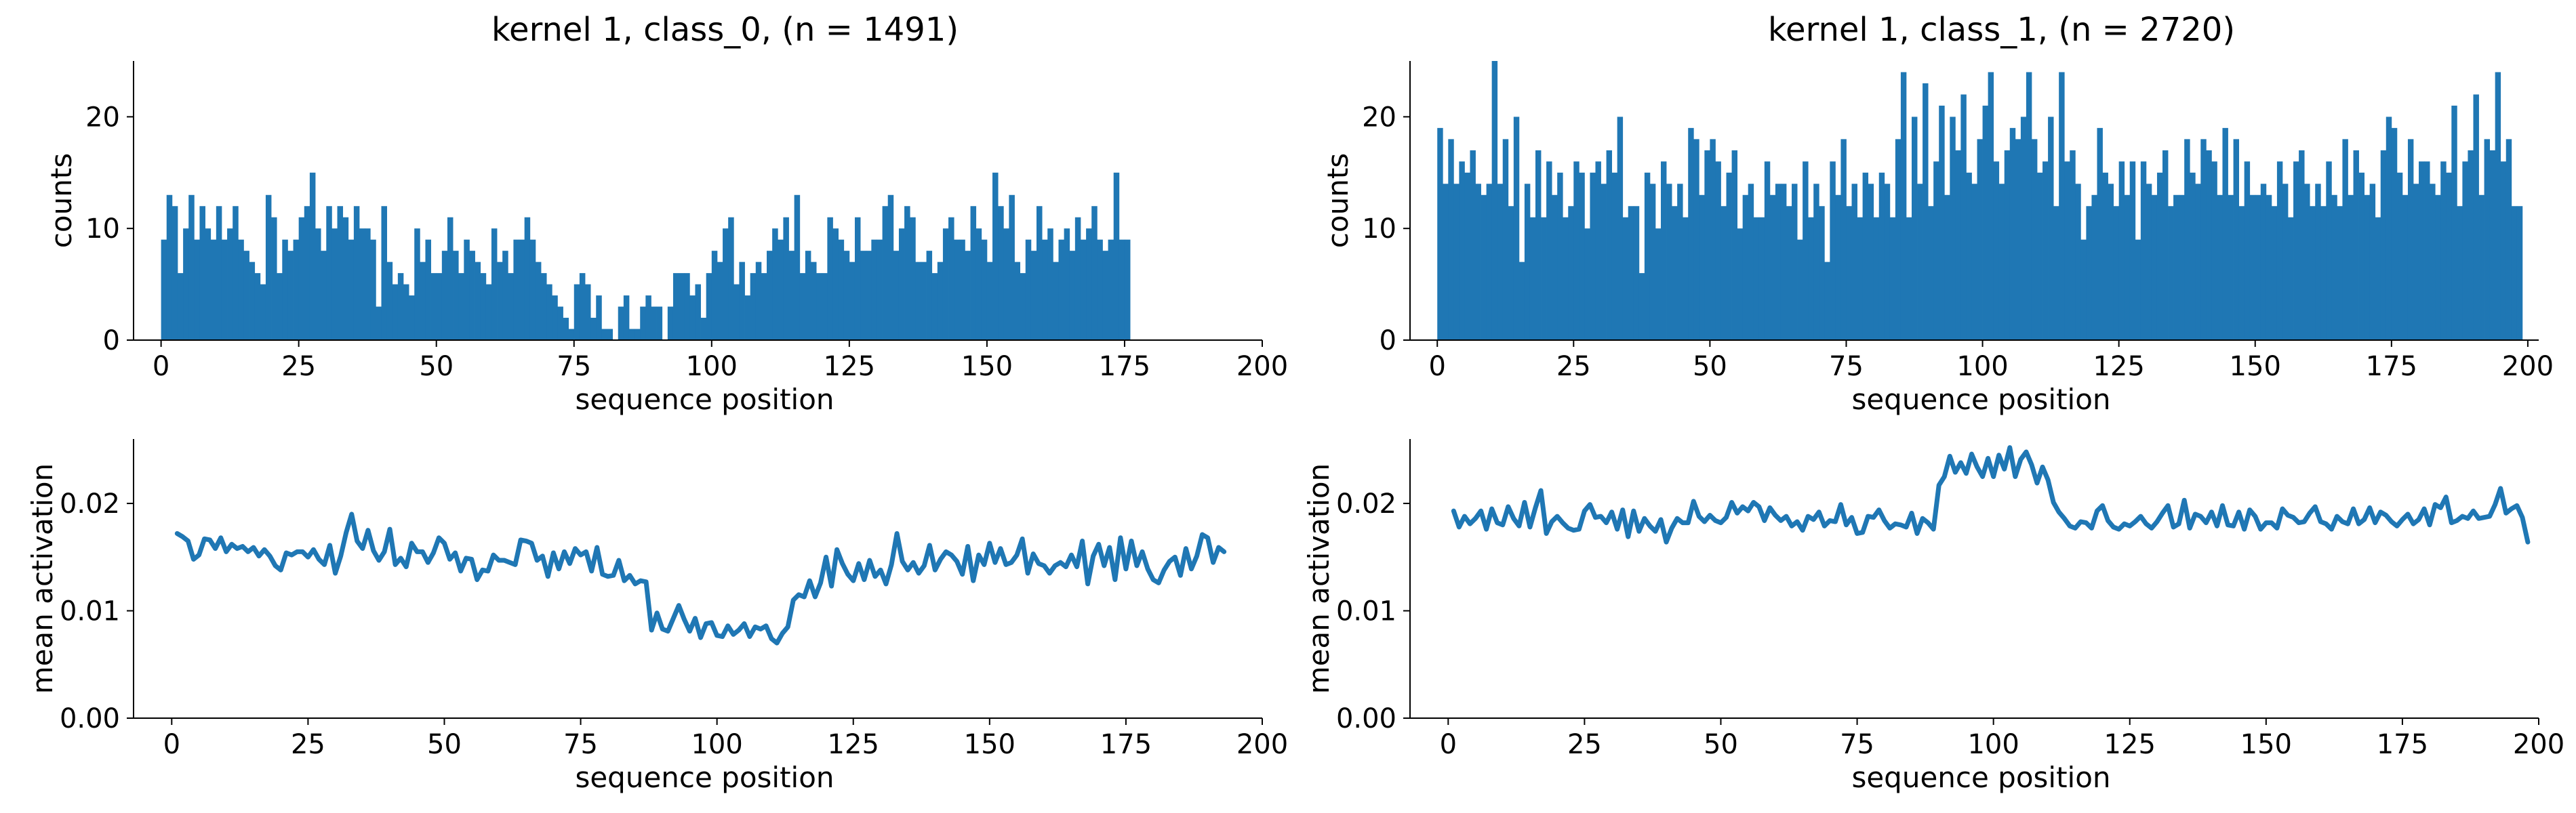 This screenshot has width=2576, height=813. What do you see at coordinates (111, 340) in the screenshot?
I see `y-tick-label: 0` at bounding box center [111, 340].